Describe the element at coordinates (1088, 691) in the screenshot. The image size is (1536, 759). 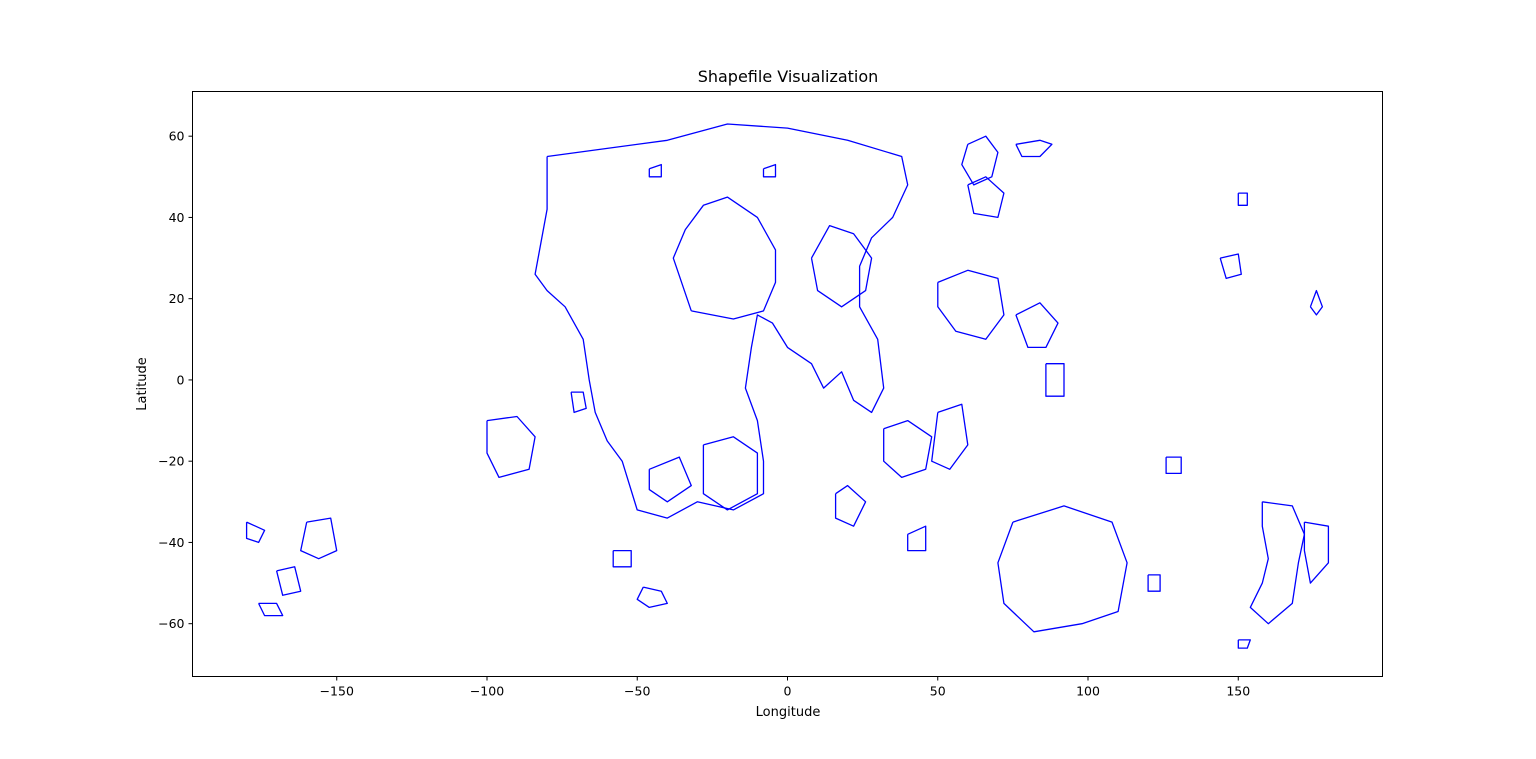
I see `x-tick-label: 100` at that location.